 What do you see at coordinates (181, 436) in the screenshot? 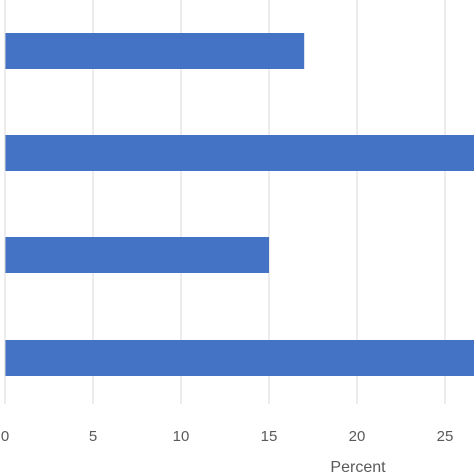
I see `x-tick-label-10: 10` at bounding box center [181, 436].